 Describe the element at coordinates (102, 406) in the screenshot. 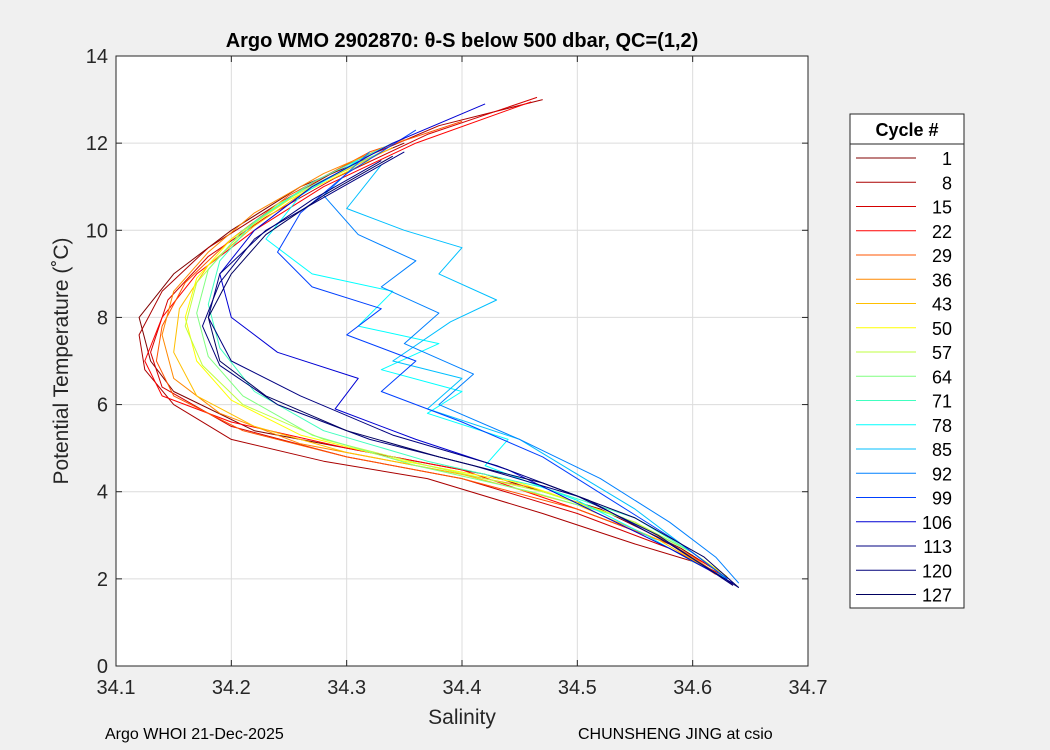

I see `y-tick-label: 6` at that location.